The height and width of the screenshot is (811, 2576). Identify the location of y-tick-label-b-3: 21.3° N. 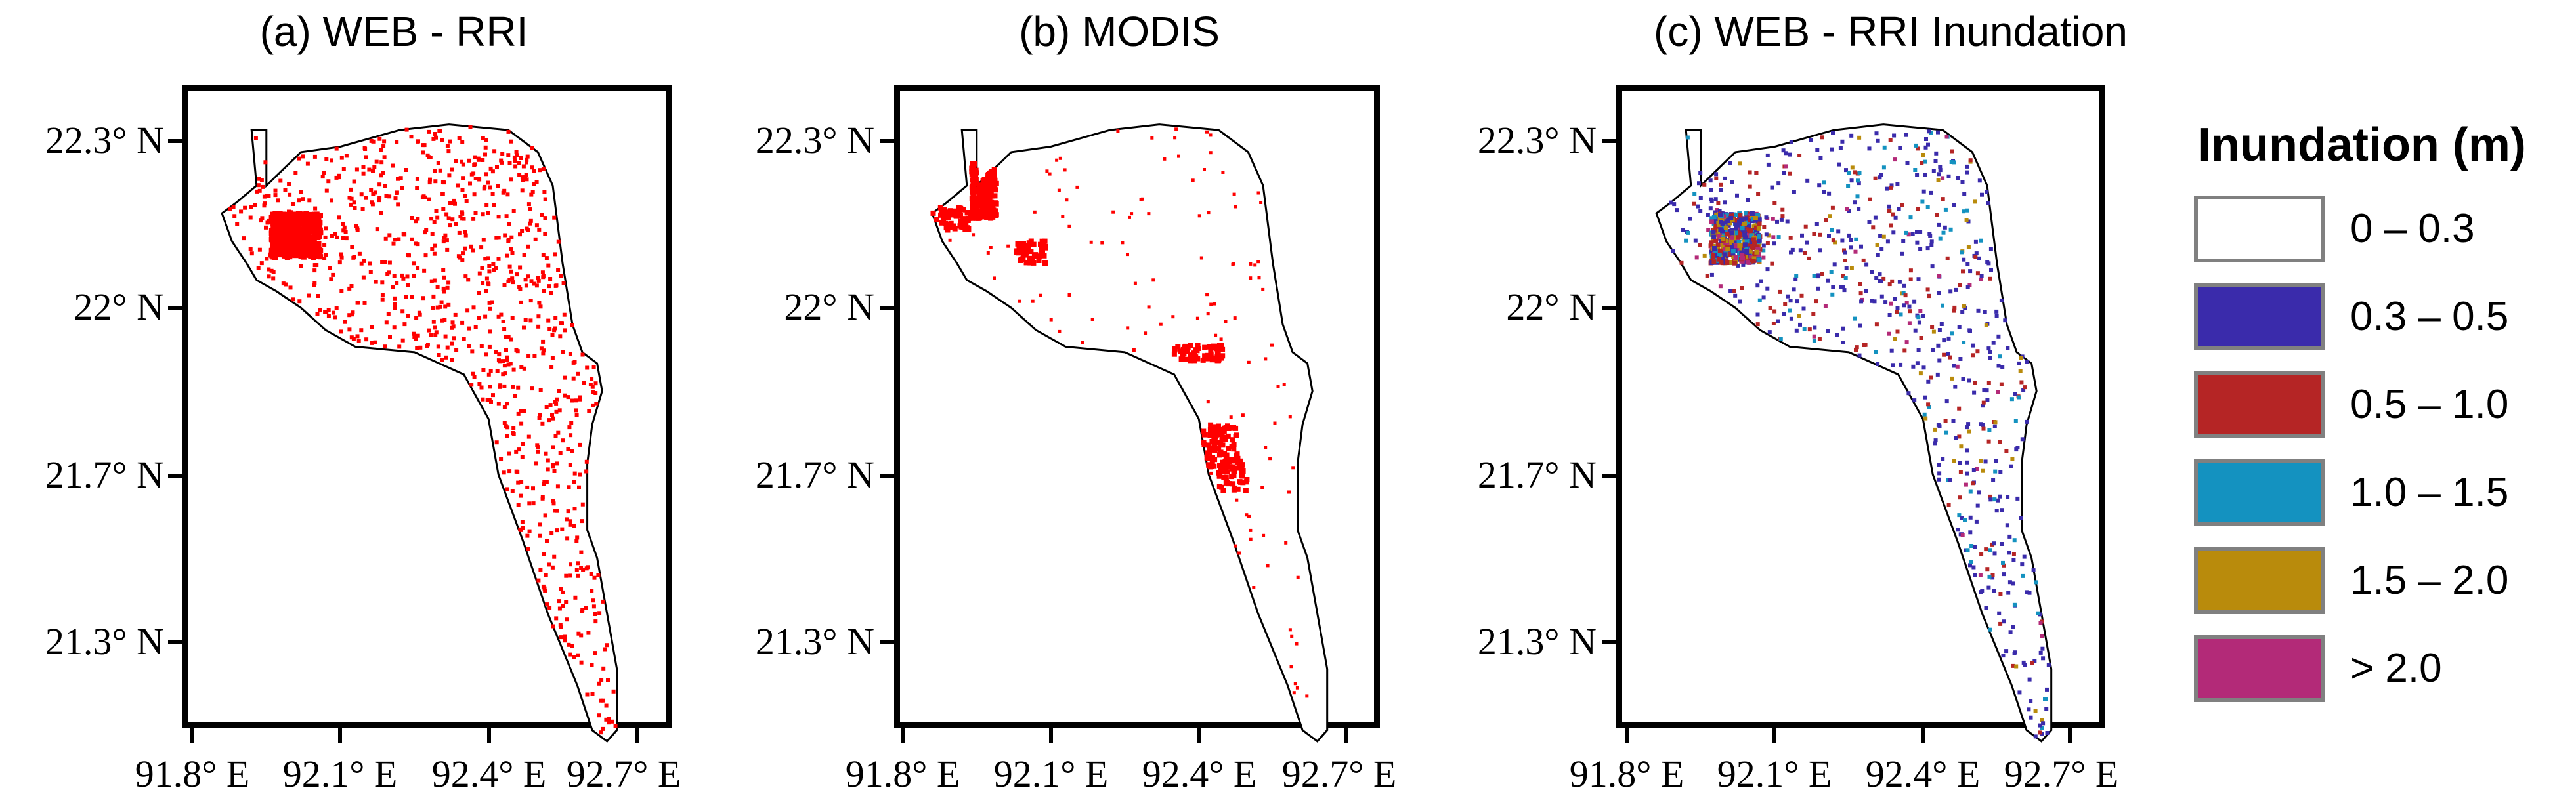
(815, 641).